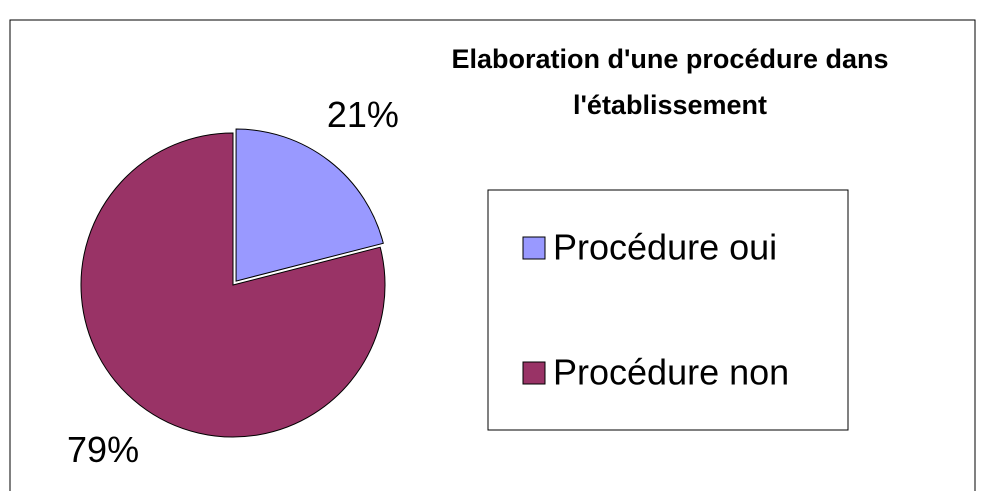  Describe the element at coordinates (671, 372) in the screenshot. I see `legend-label: Procédure non` at that location.